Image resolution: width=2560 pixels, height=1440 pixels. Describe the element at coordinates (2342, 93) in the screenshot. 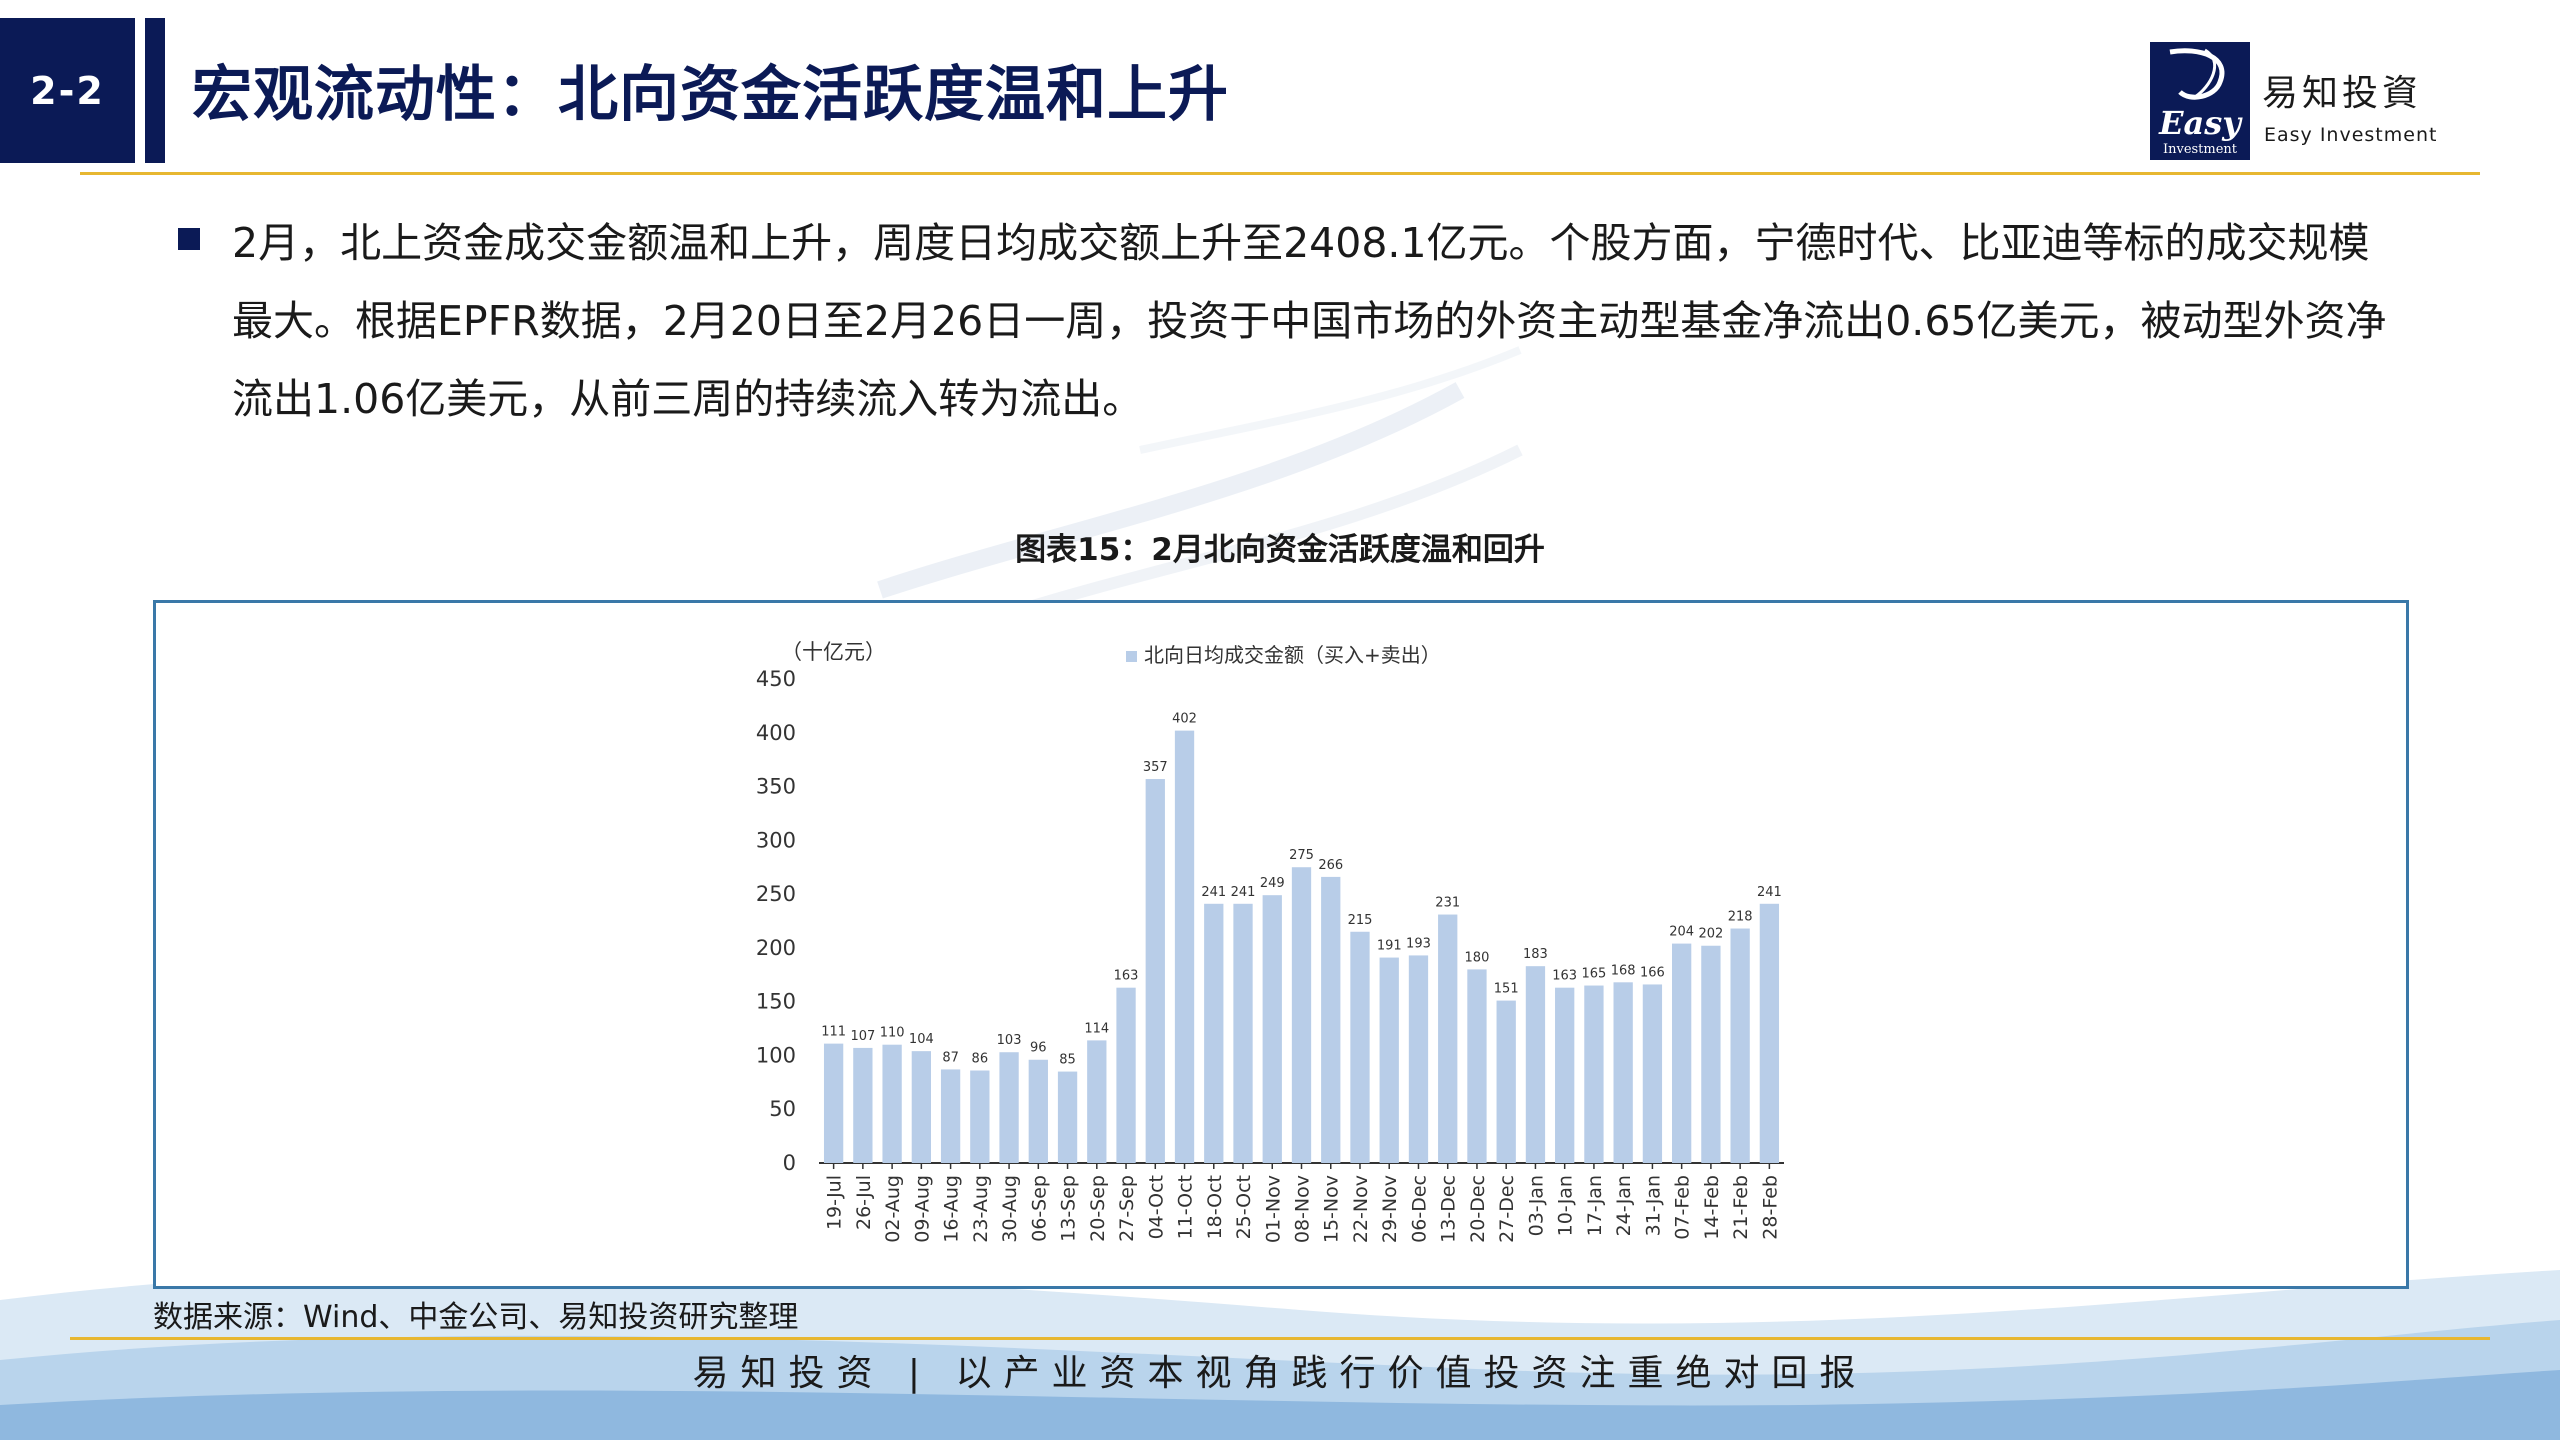

I see `logo-name-cn: 易知投資` at that location.